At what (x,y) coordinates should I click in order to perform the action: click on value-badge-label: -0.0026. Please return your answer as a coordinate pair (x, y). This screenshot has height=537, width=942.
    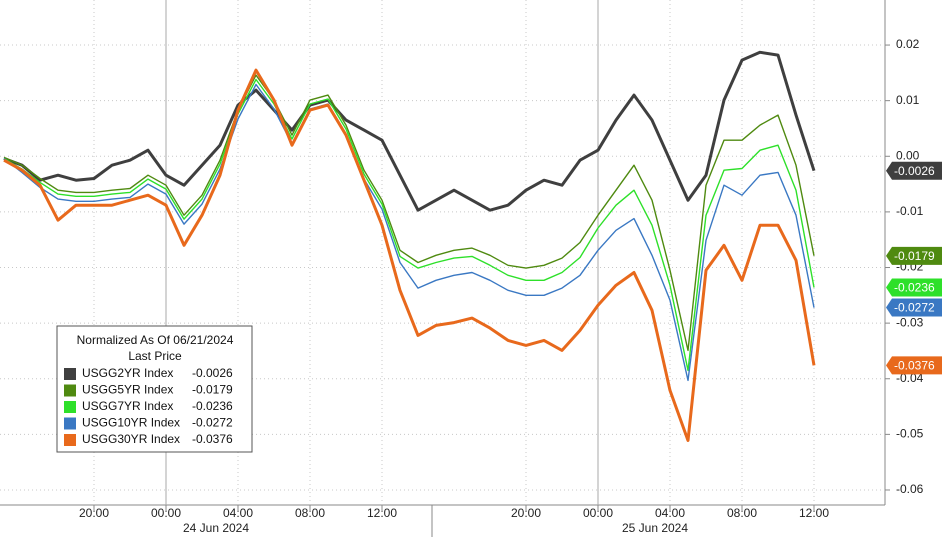
    Looking at the image, I should click on (914, 171).